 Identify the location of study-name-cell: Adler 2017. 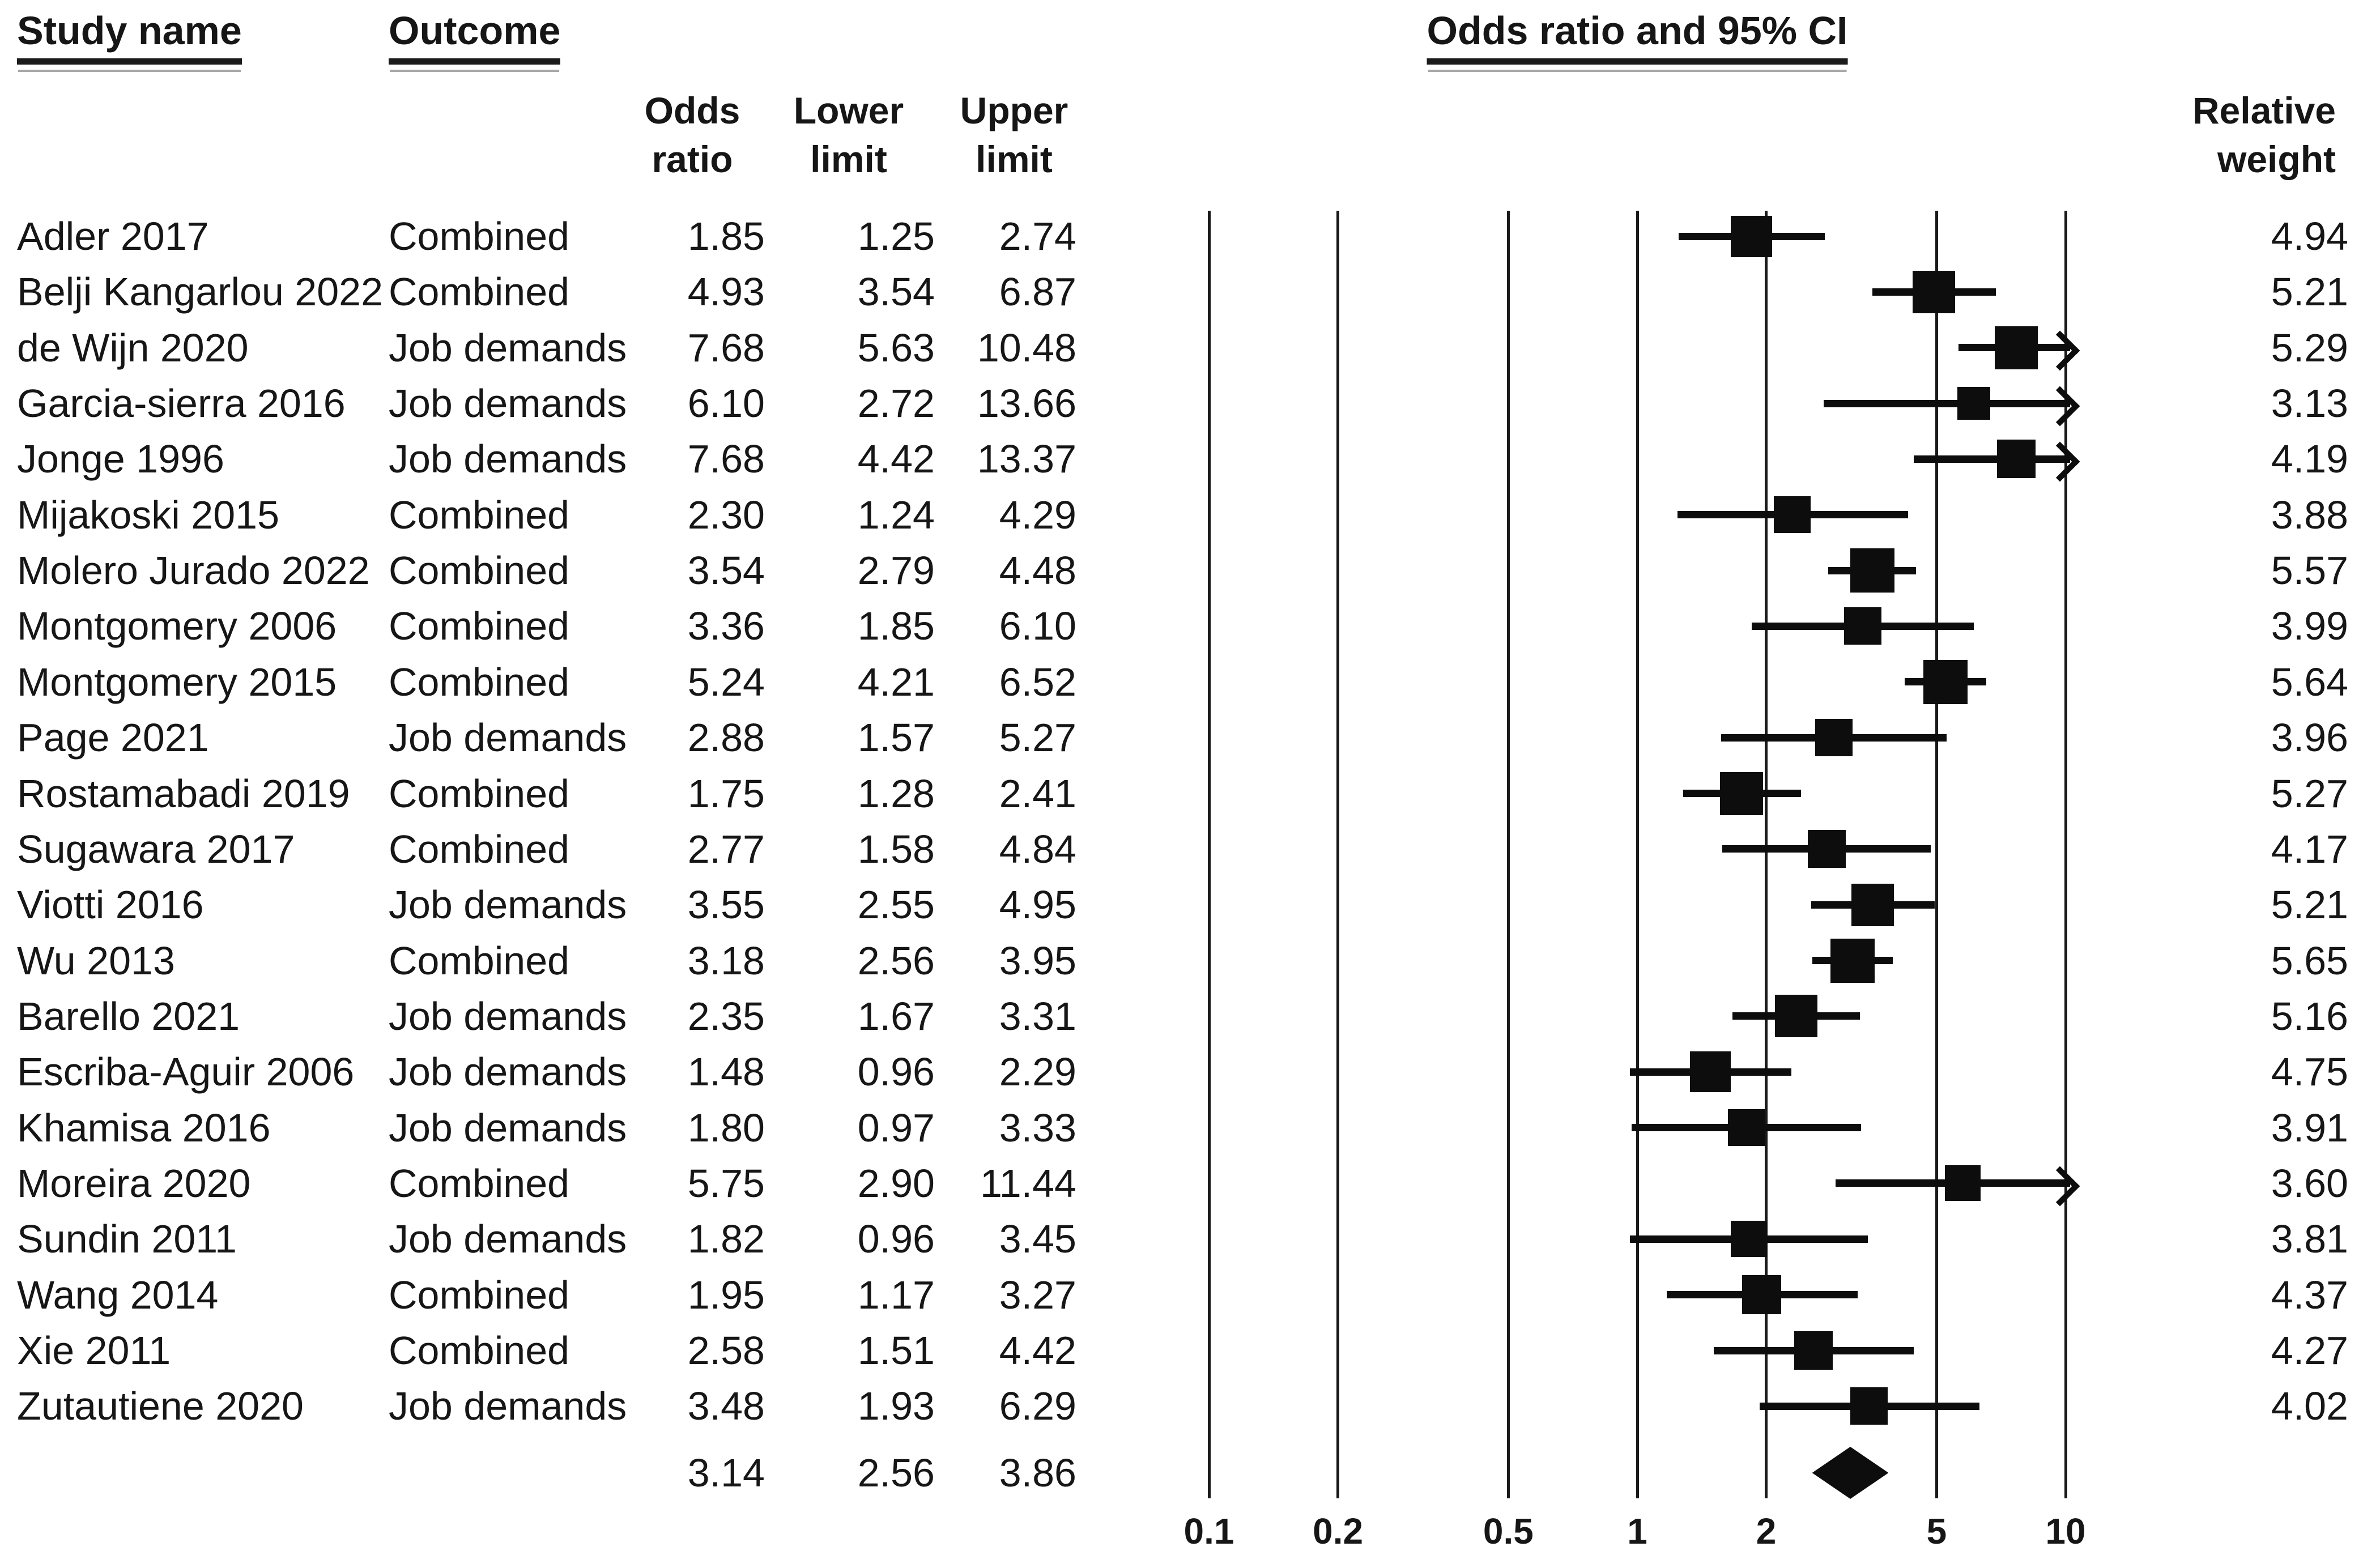
(113, 236).